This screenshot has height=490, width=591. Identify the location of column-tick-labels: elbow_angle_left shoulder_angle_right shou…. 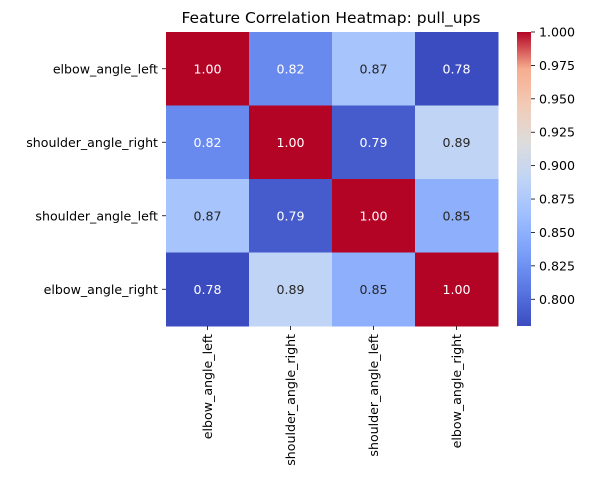
(332, 396).